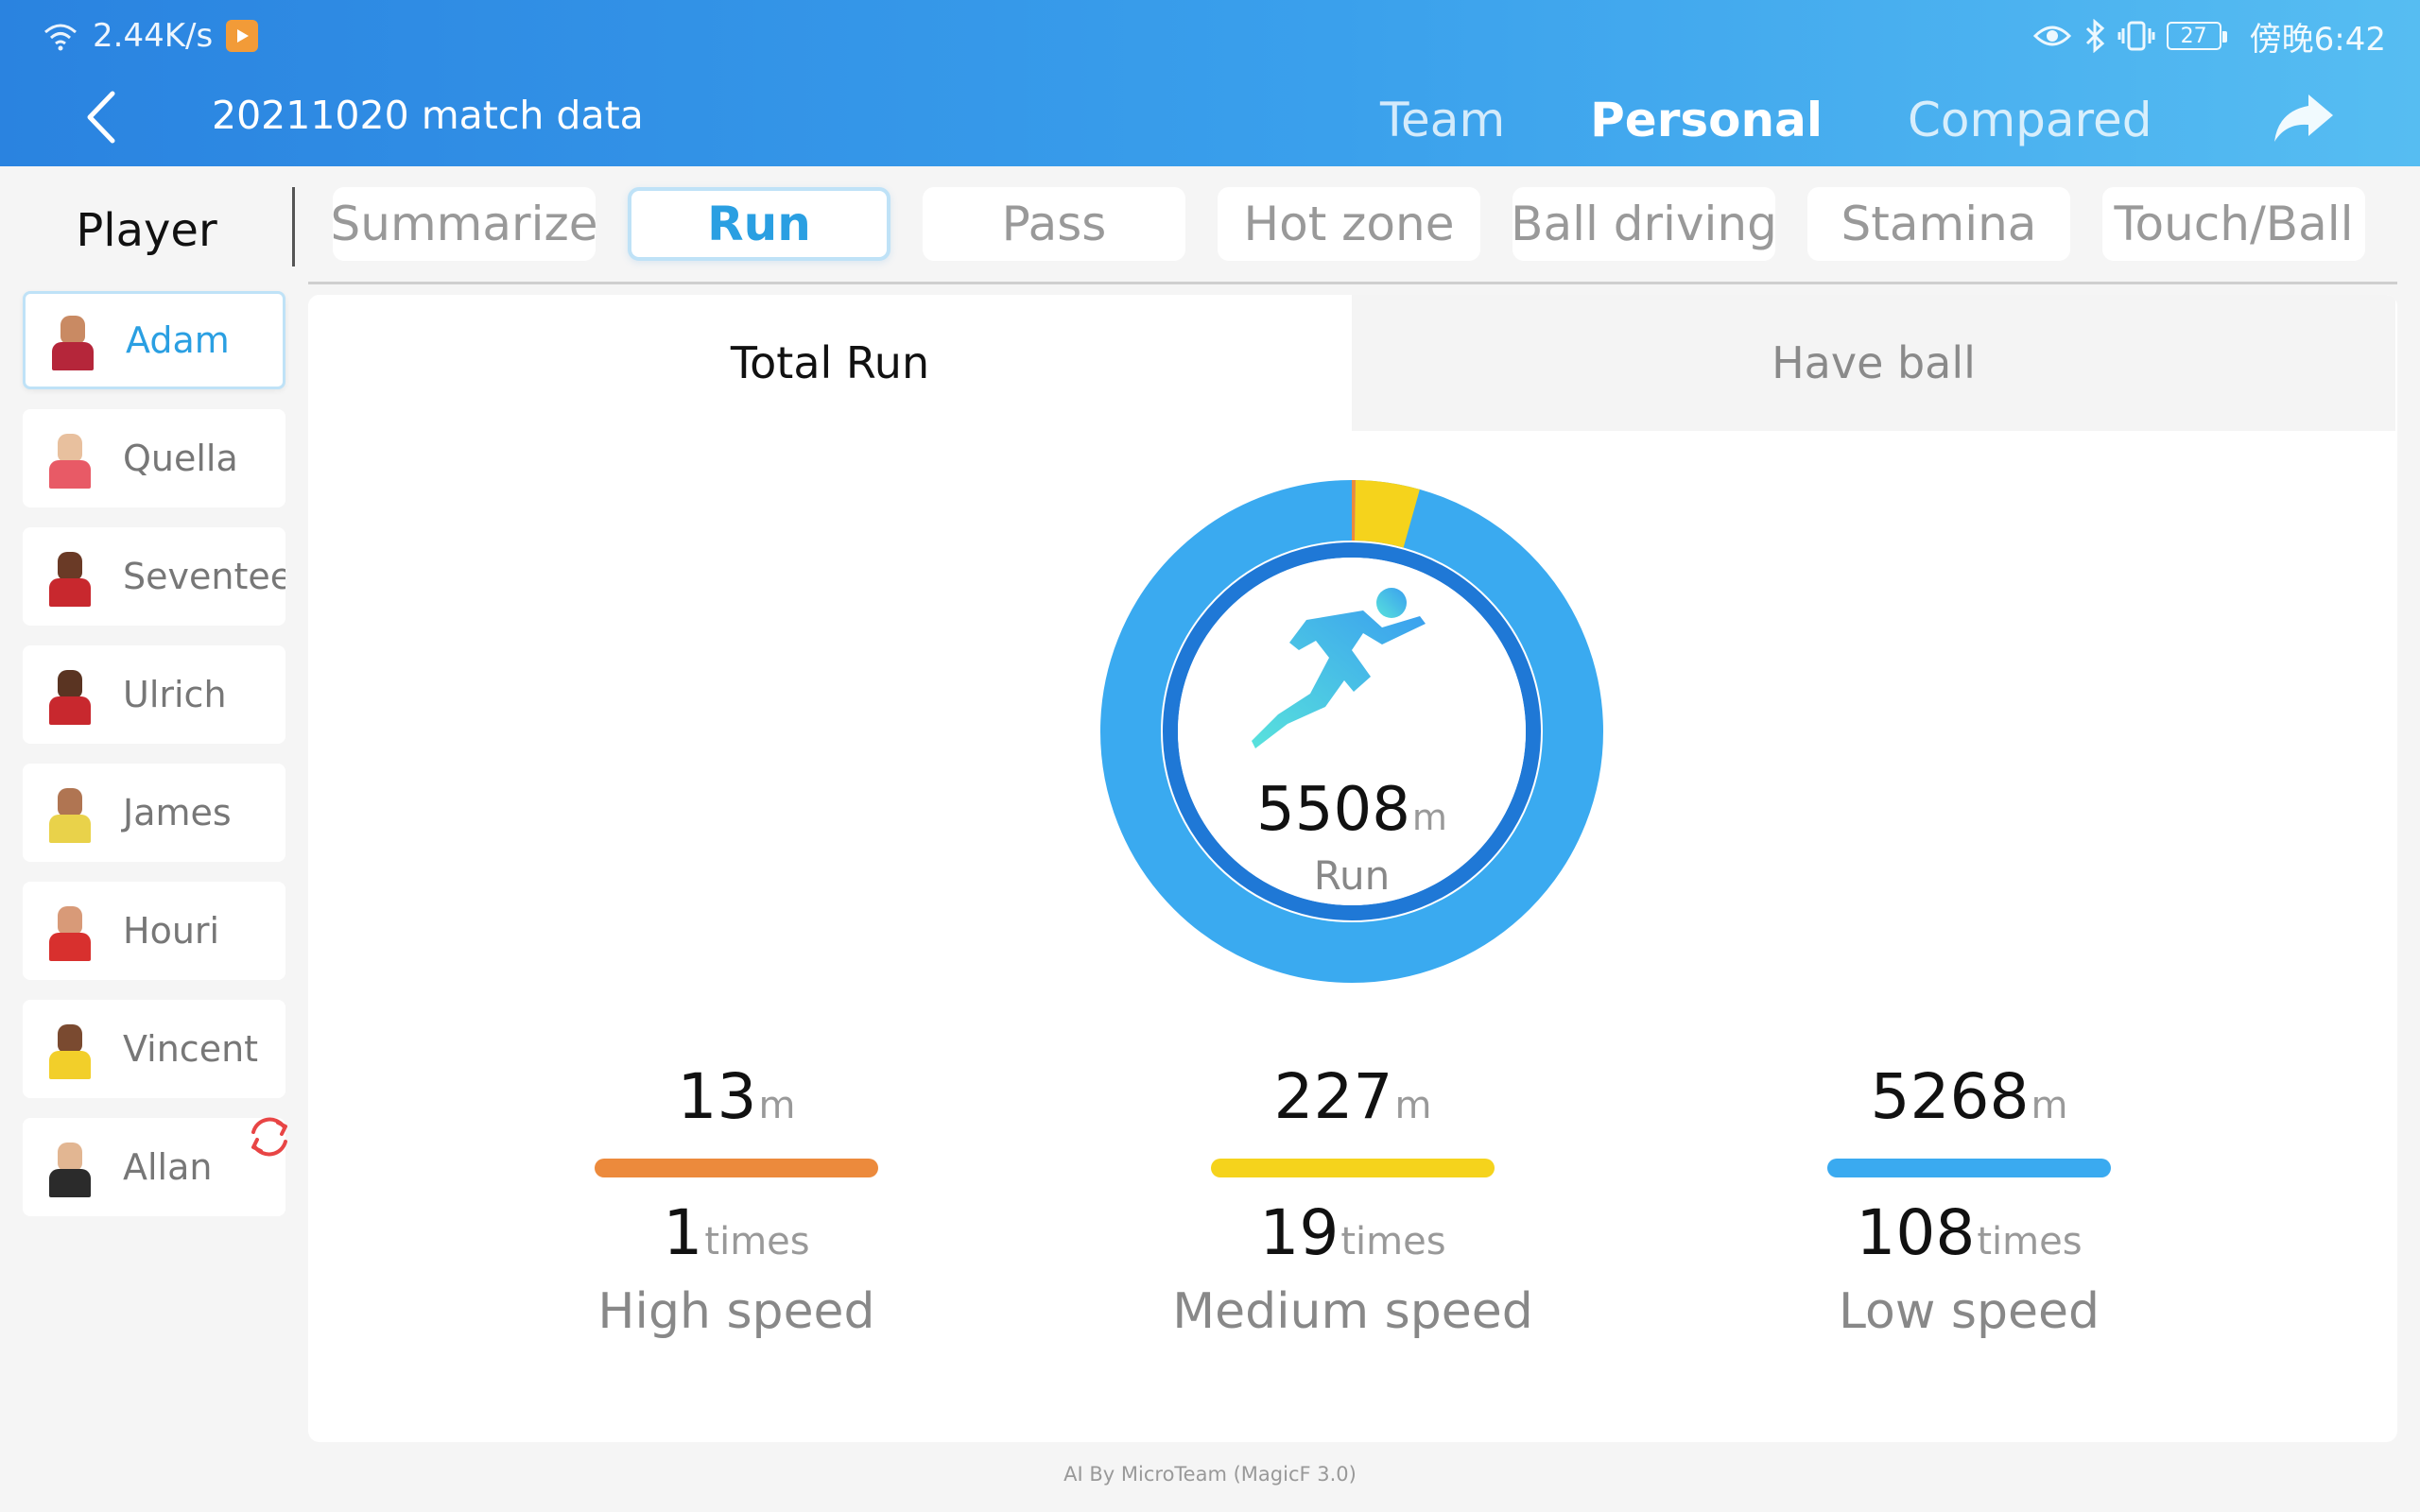 The image size is (2420, 1512). What do you see at coordinates (242, 36) in the screenshot?
I see `video-app-icon` at bounding box center [242, 36].